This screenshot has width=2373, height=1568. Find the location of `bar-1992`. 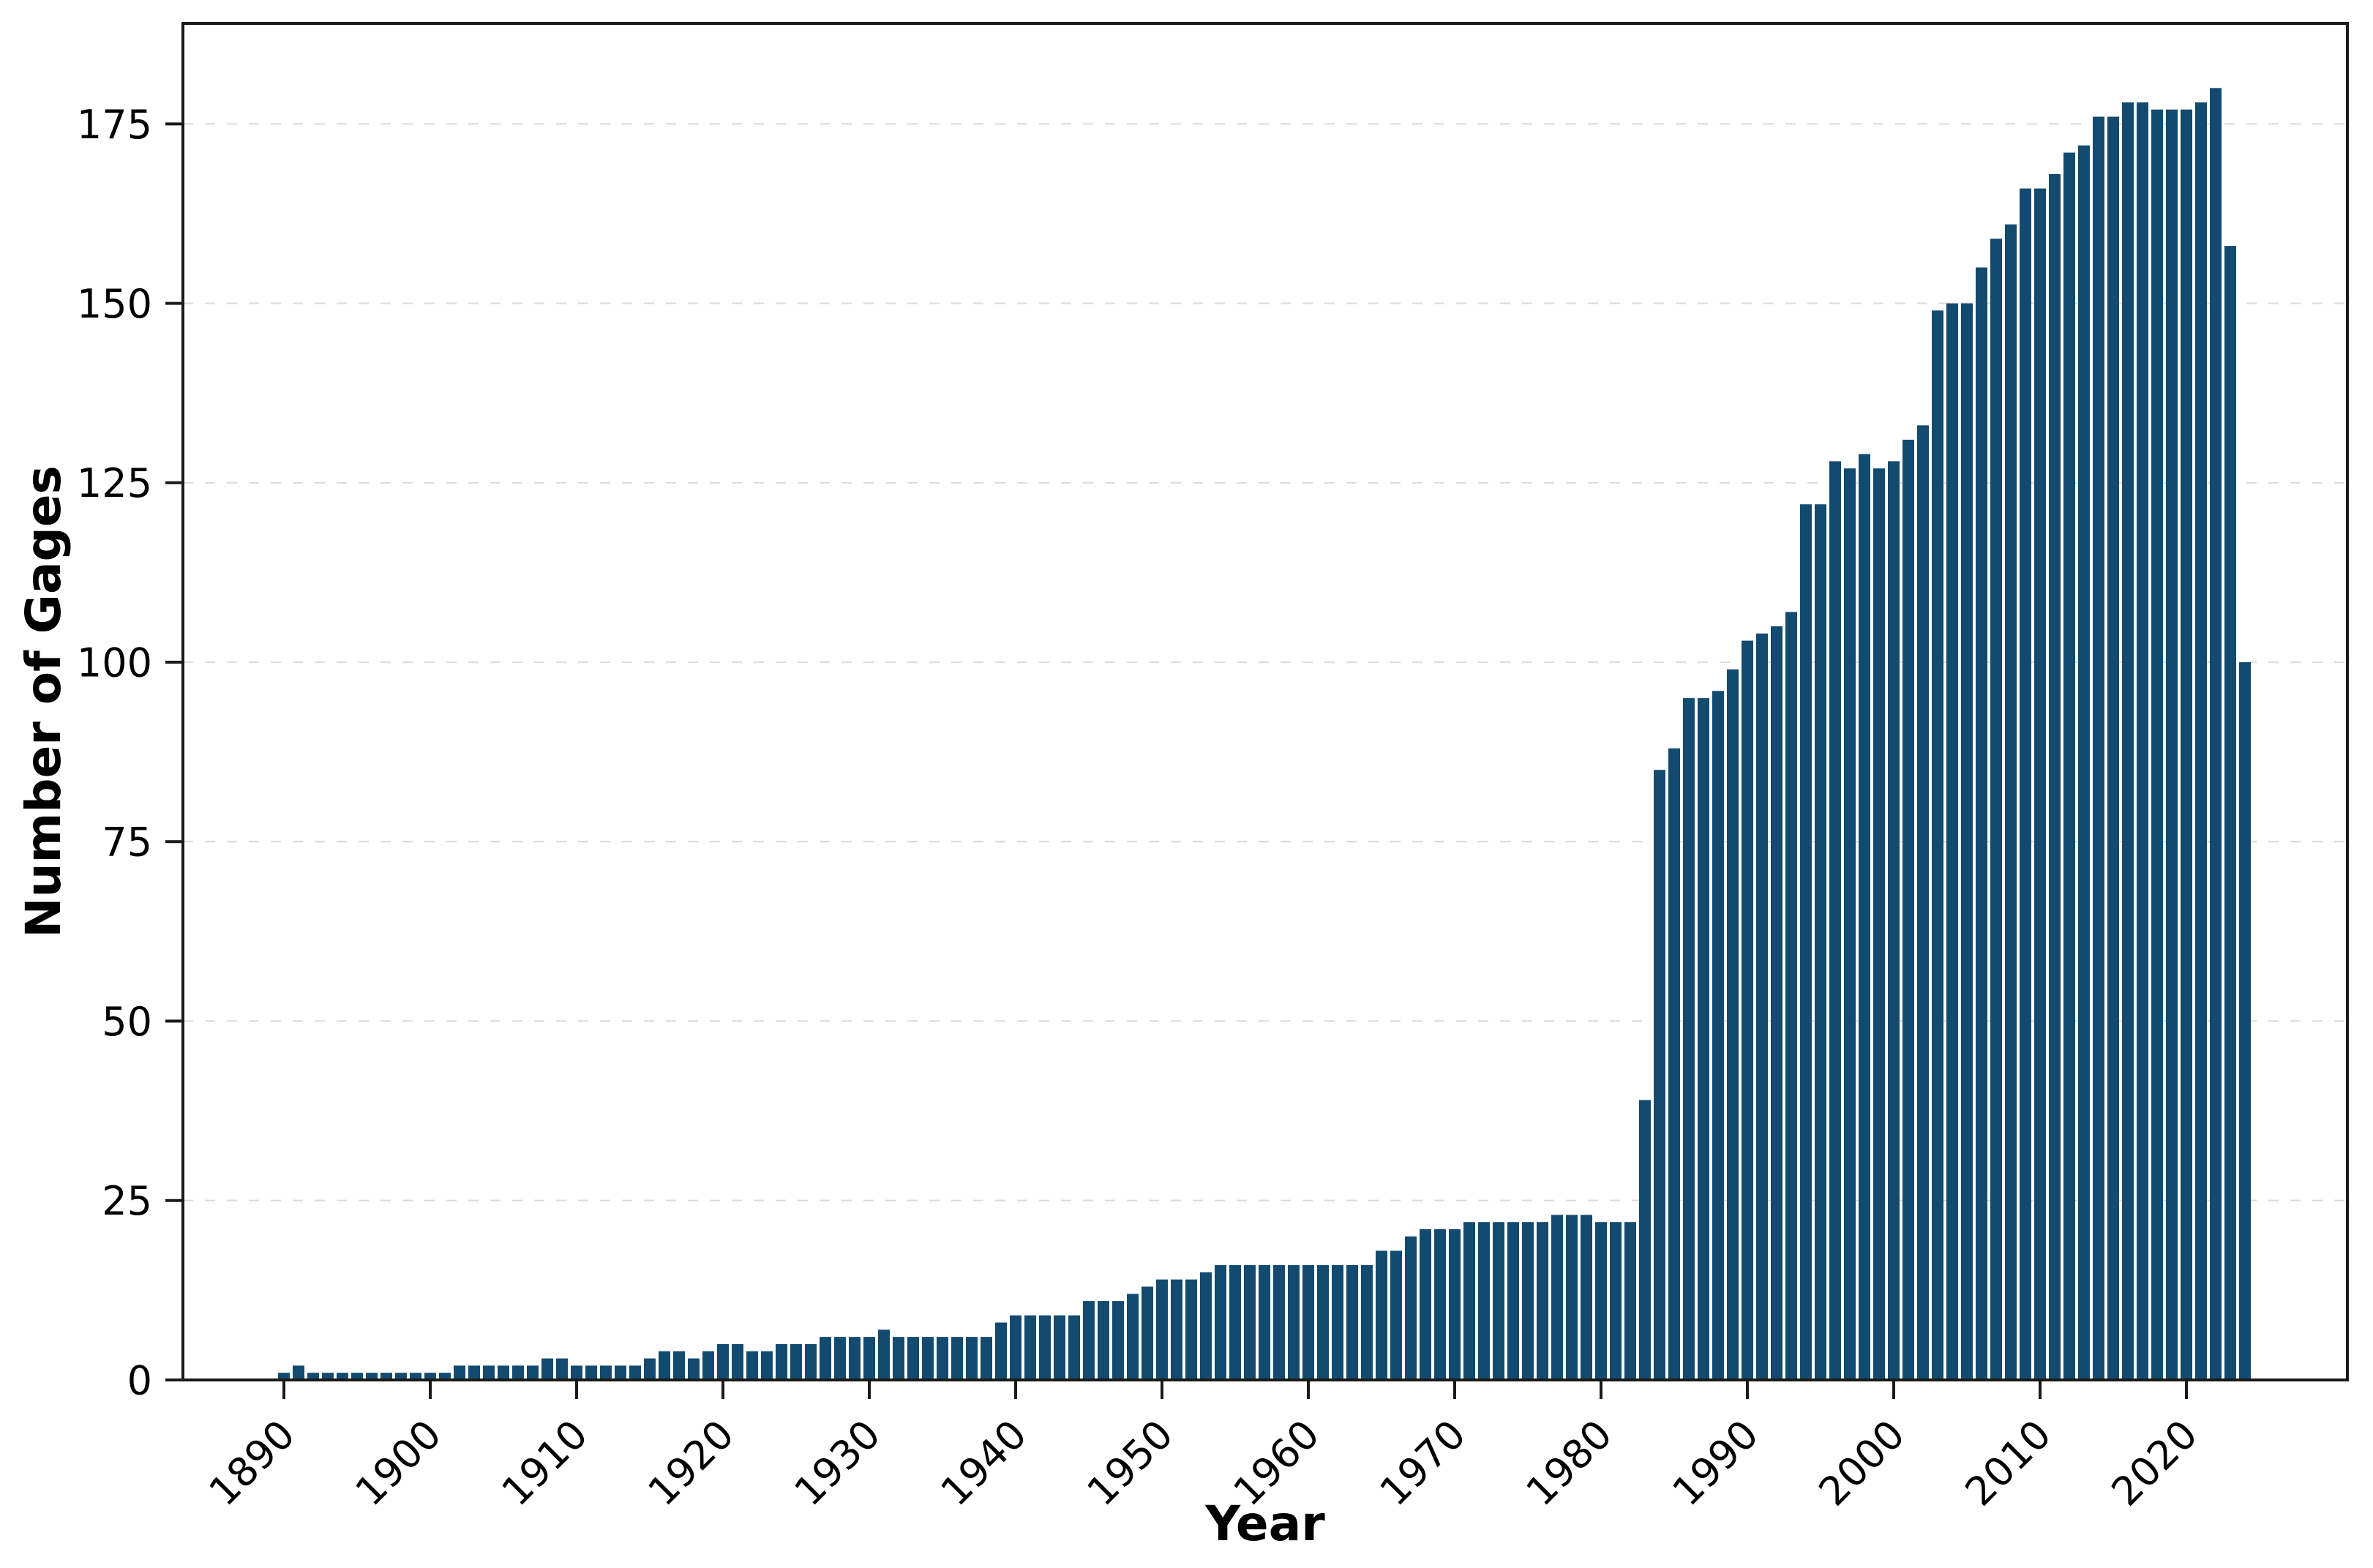

bar-1992 is located at coordinates (1776, 1003).